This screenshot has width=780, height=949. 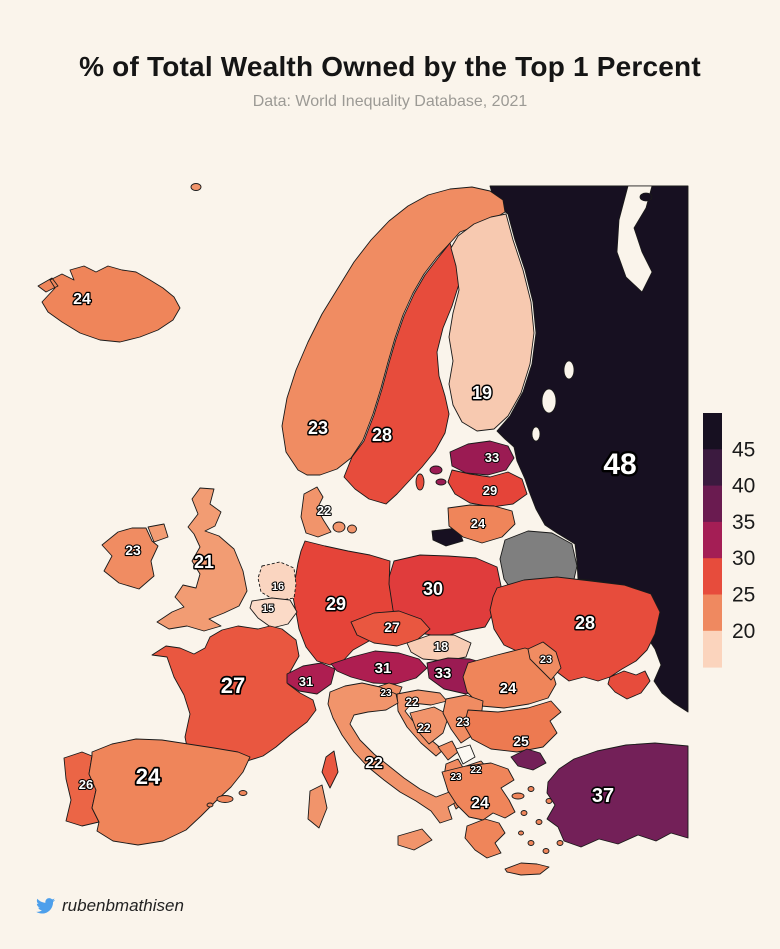 I want to click on country-value-label-greece: 24, so click(x=480, y=803).